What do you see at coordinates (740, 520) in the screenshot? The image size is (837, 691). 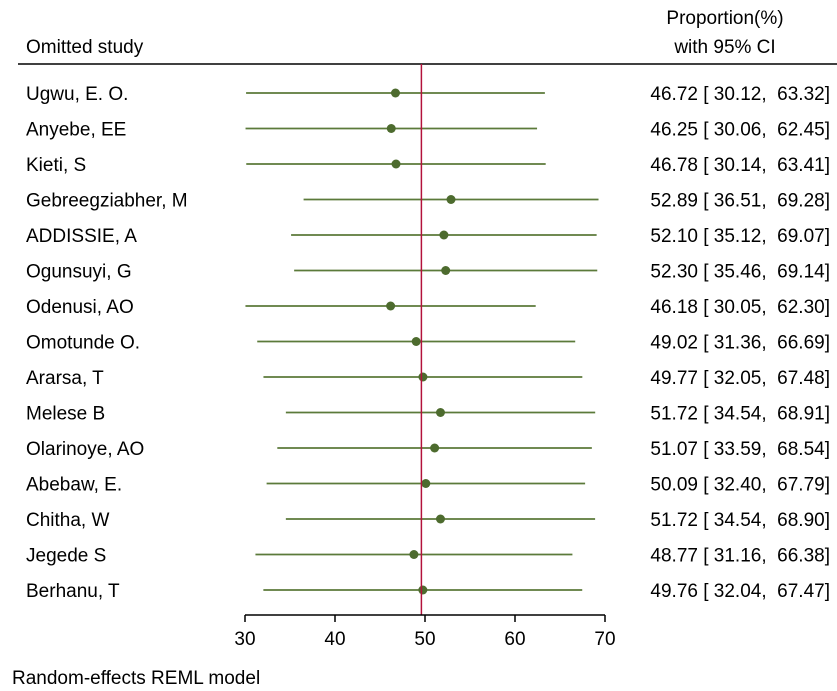 I see `estimate-text: 51.72 [ 34.54, 68.90]` at bounding box center [740, 520].